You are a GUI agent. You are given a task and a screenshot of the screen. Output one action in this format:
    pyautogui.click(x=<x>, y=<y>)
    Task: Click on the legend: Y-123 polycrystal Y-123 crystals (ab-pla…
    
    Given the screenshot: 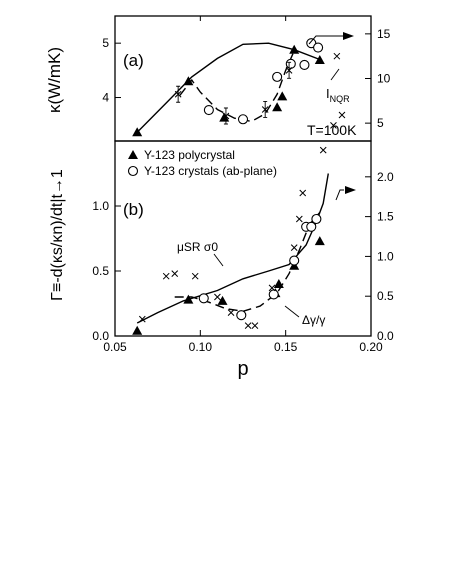 What is the action you would take?
    pyautogui.click(x=202, y=163)
    